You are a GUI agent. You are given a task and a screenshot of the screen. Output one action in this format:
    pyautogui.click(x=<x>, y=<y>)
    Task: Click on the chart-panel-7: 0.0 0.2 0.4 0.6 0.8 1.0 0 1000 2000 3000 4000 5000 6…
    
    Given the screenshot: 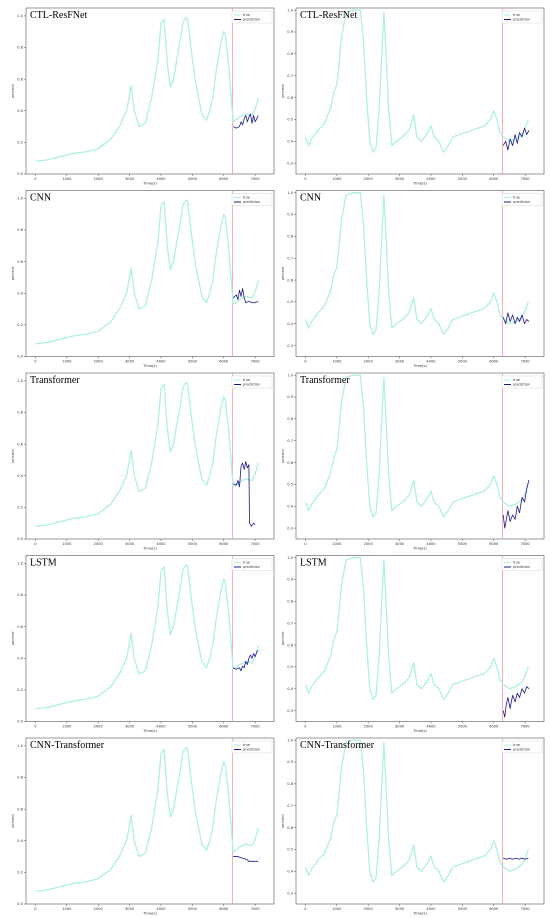 What is the action you would take?
    pyautogui.click(x=143, y=644)
    